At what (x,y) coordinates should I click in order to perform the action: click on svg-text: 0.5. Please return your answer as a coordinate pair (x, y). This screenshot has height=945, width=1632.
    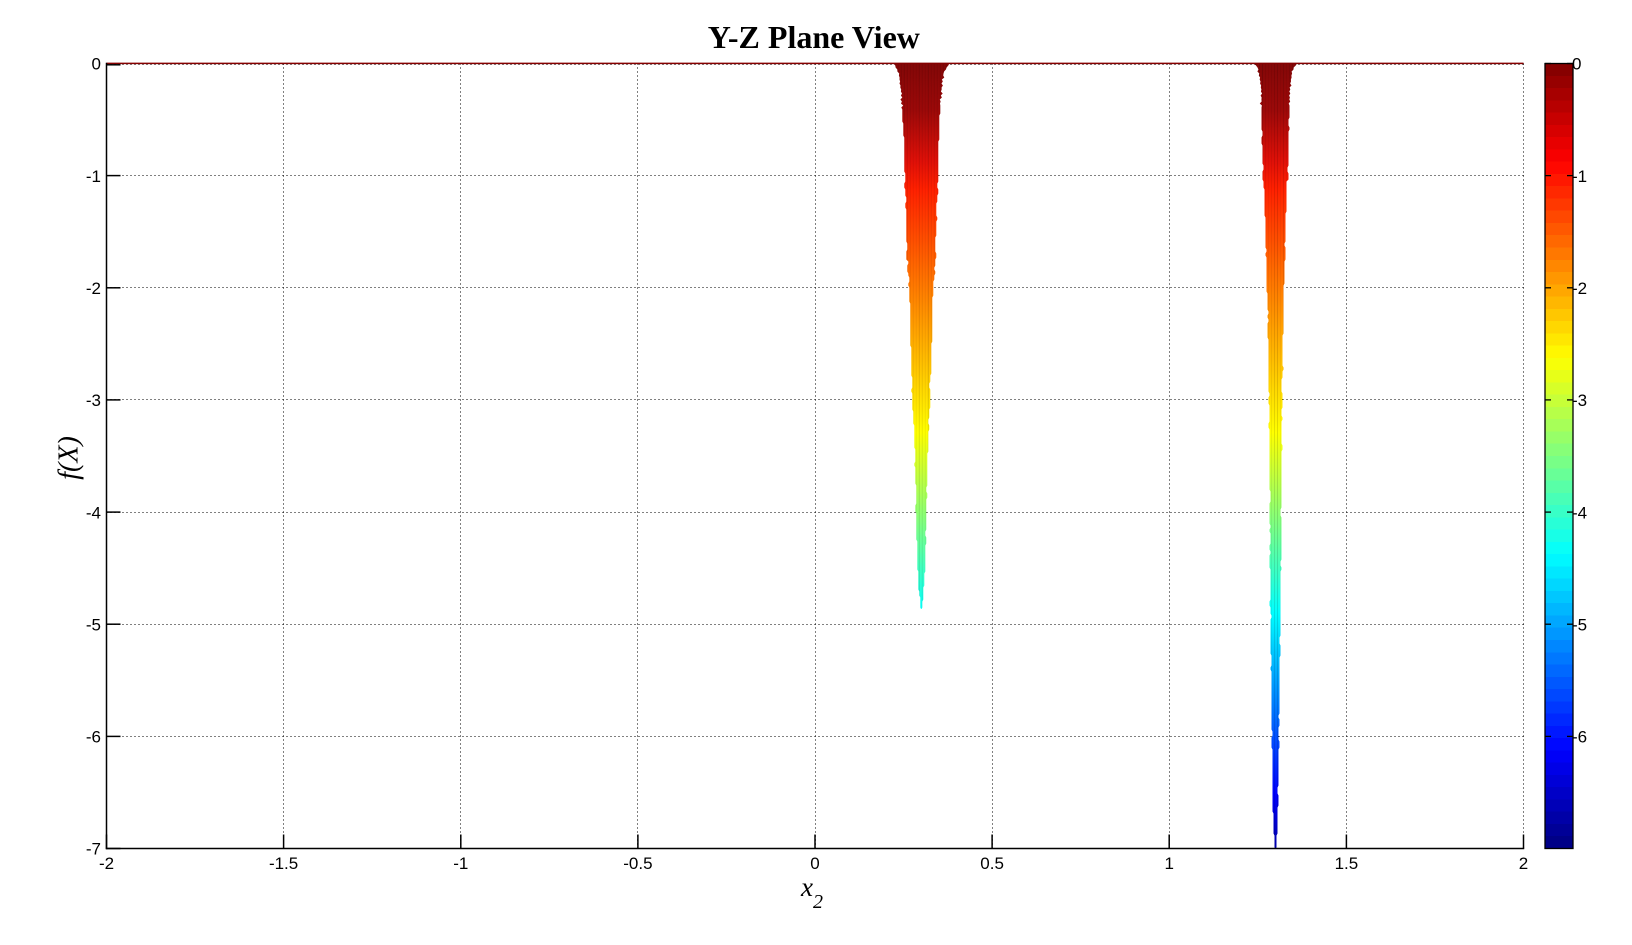
    Looking at the image, I should click on (992, 863).